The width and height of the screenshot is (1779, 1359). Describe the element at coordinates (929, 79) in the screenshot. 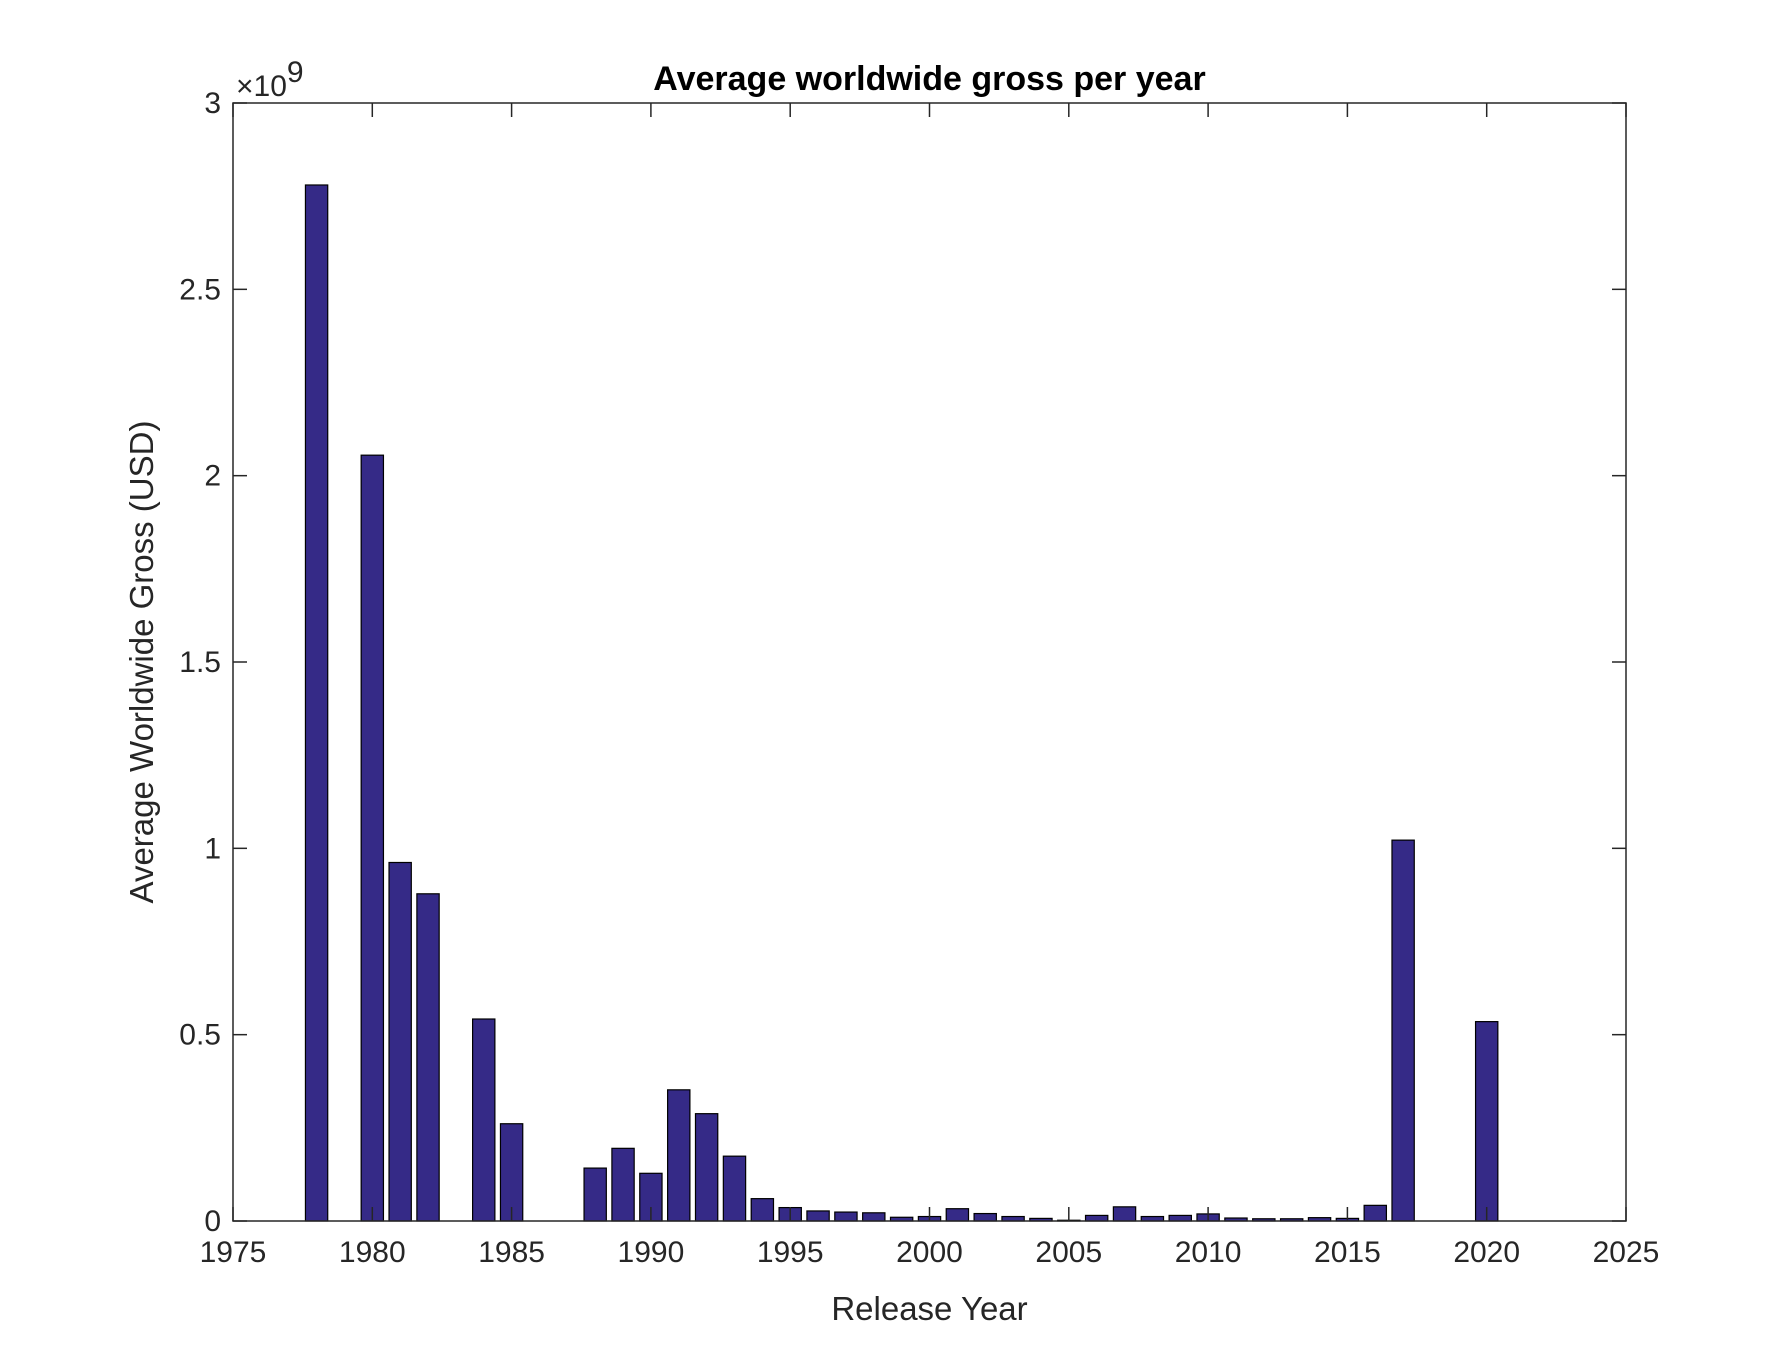

I see `chart-title: Average worldwide gross per year` at that location.